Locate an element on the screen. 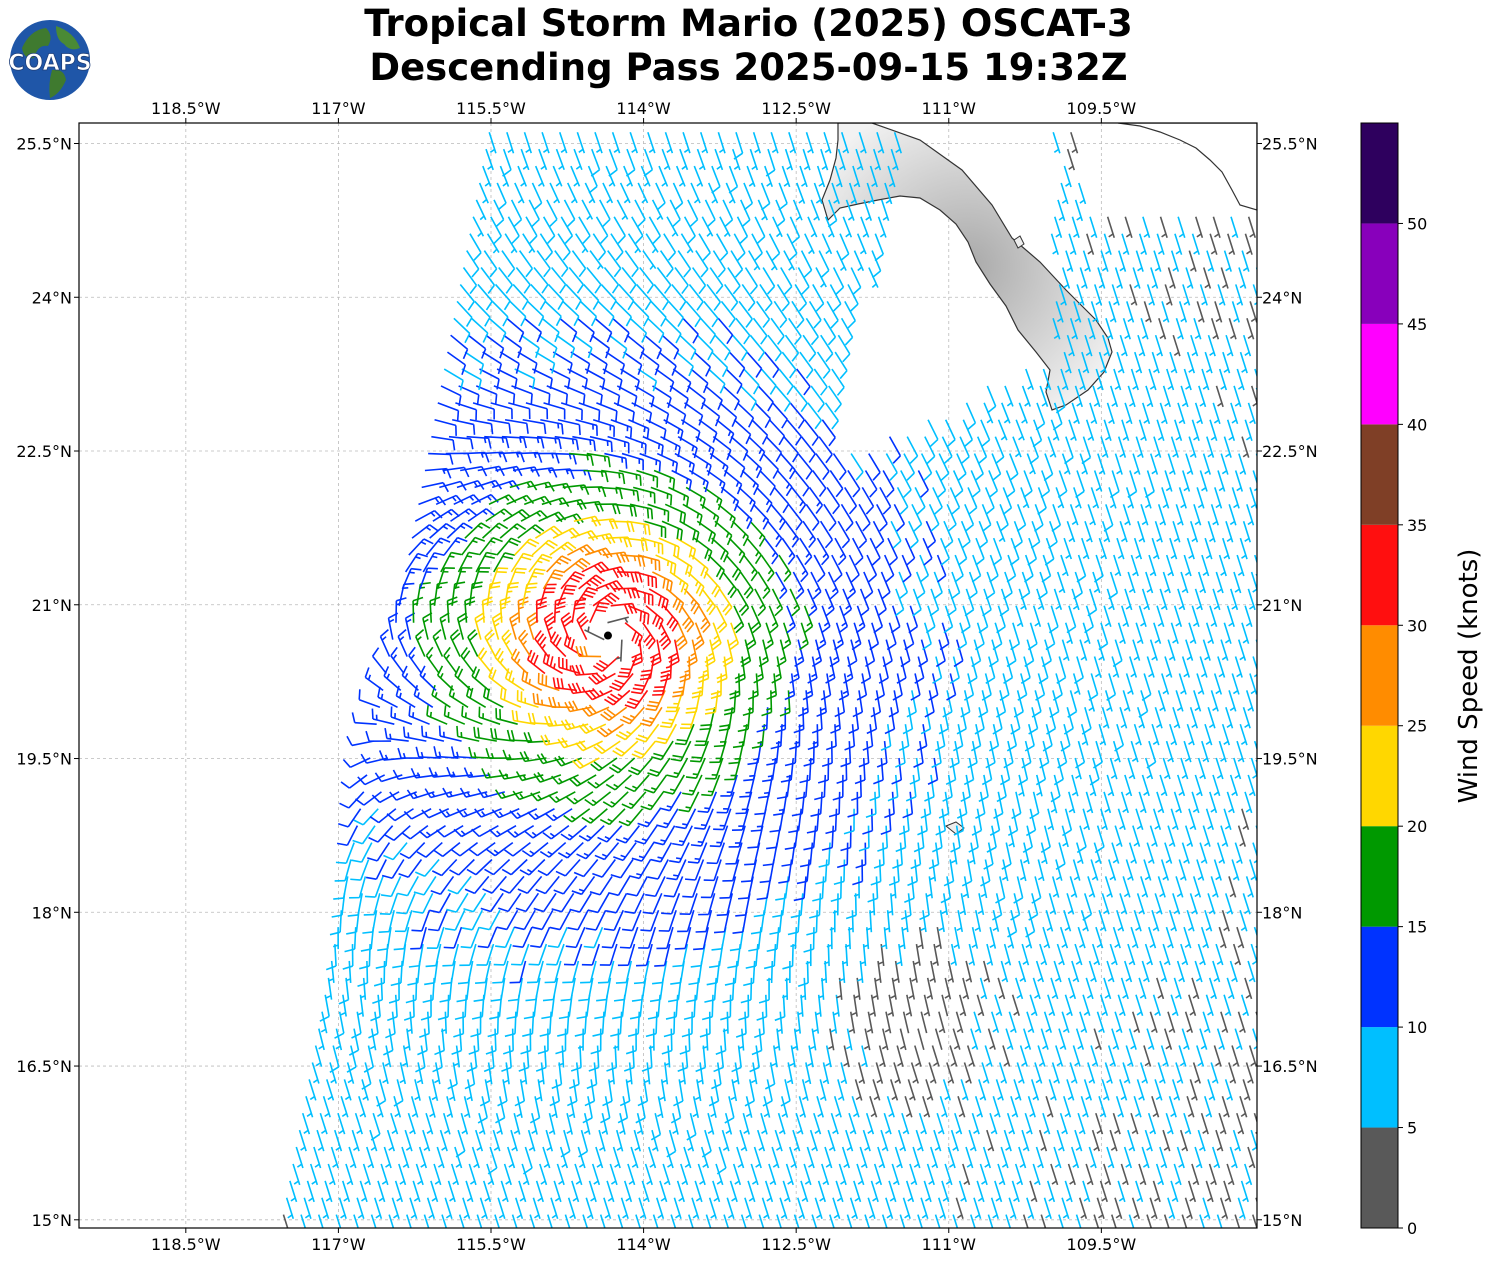 Image resolution: width=1497 pixels, height=1264 pixels. gulf-island is located at coordinates (1019, 242).